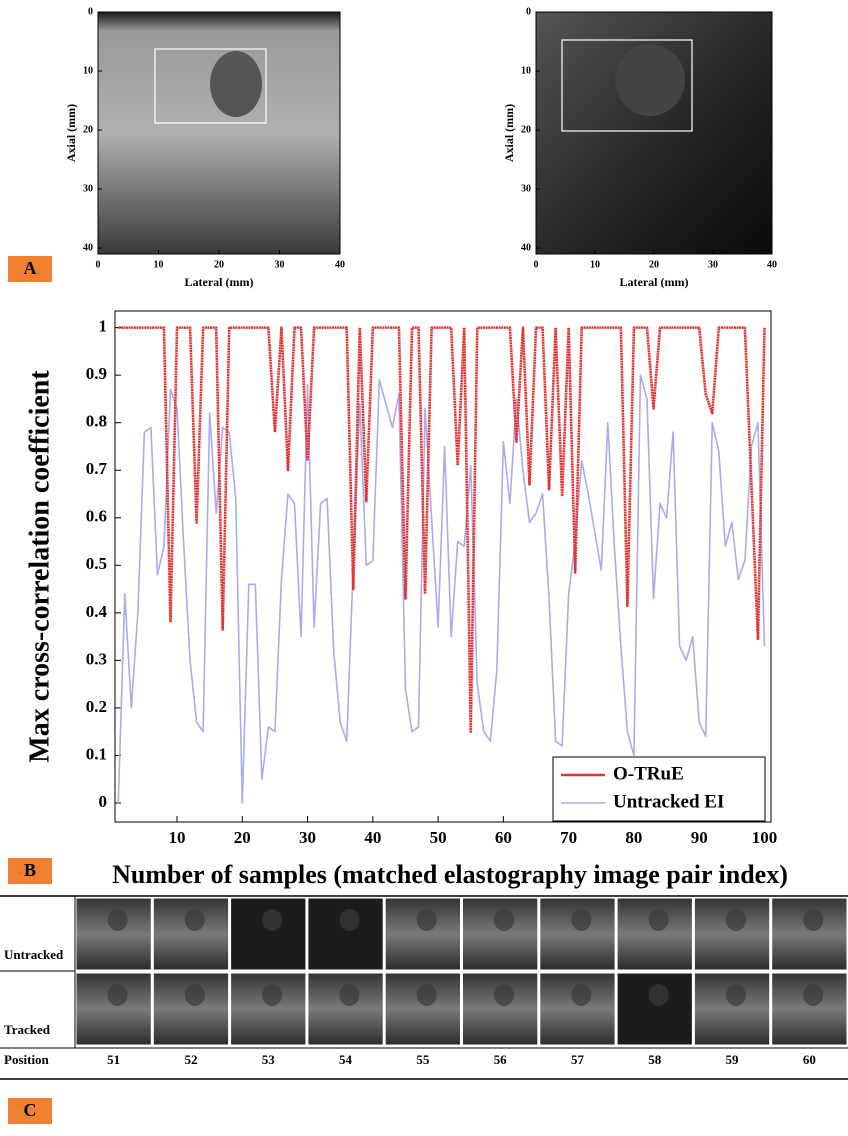  I want to click on x-tick-label: 60, so click(503, 837).